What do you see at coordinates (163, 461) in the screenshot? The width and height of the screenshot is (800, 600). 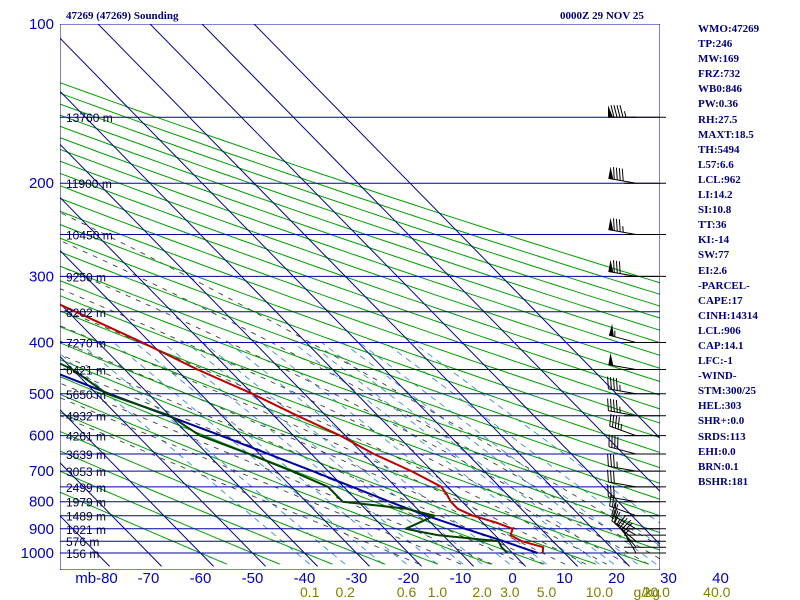 I see `isotherm-line` at bounding box center [163, 461].